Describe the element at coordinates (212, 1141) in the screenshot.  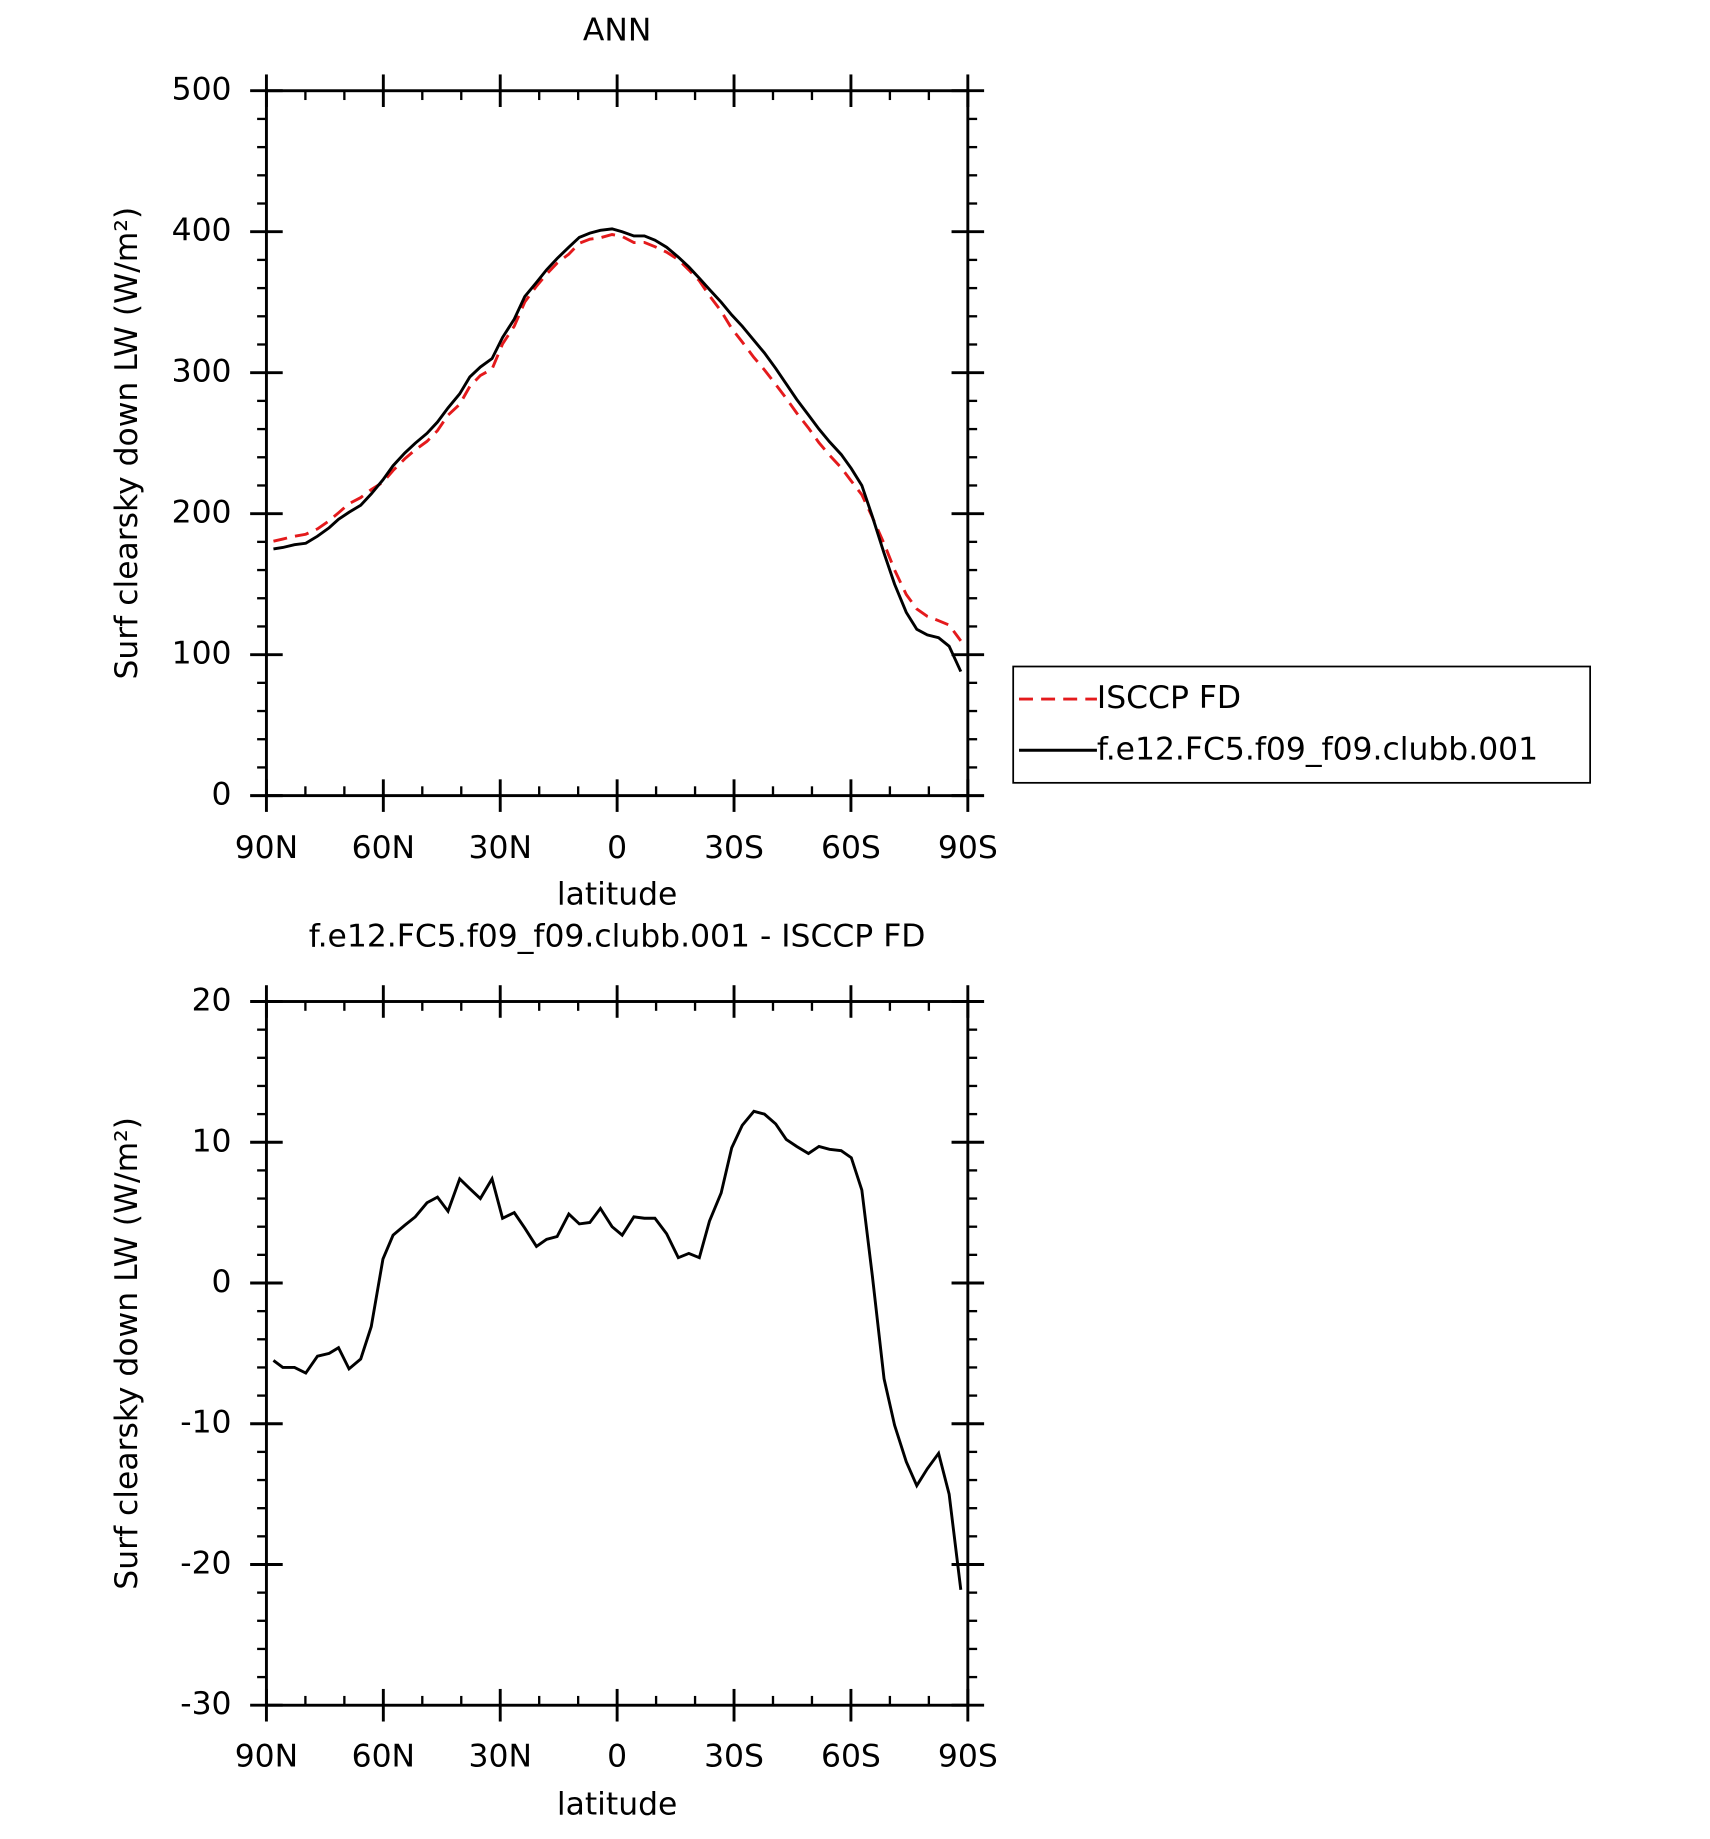
I see `y-tick-label: 10` at that location.